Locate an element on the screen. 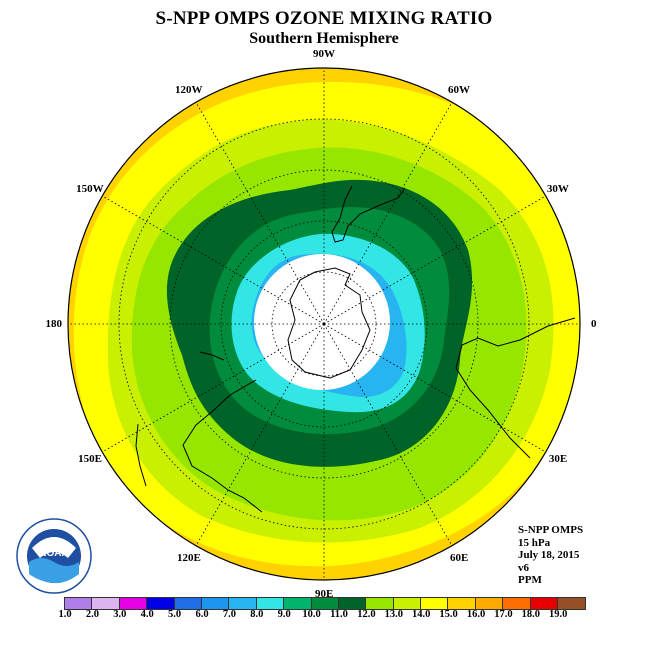 This screenshot has height=648, width=648. colorbar-tick-label: 19.0 is located at coordinates (558, 614).